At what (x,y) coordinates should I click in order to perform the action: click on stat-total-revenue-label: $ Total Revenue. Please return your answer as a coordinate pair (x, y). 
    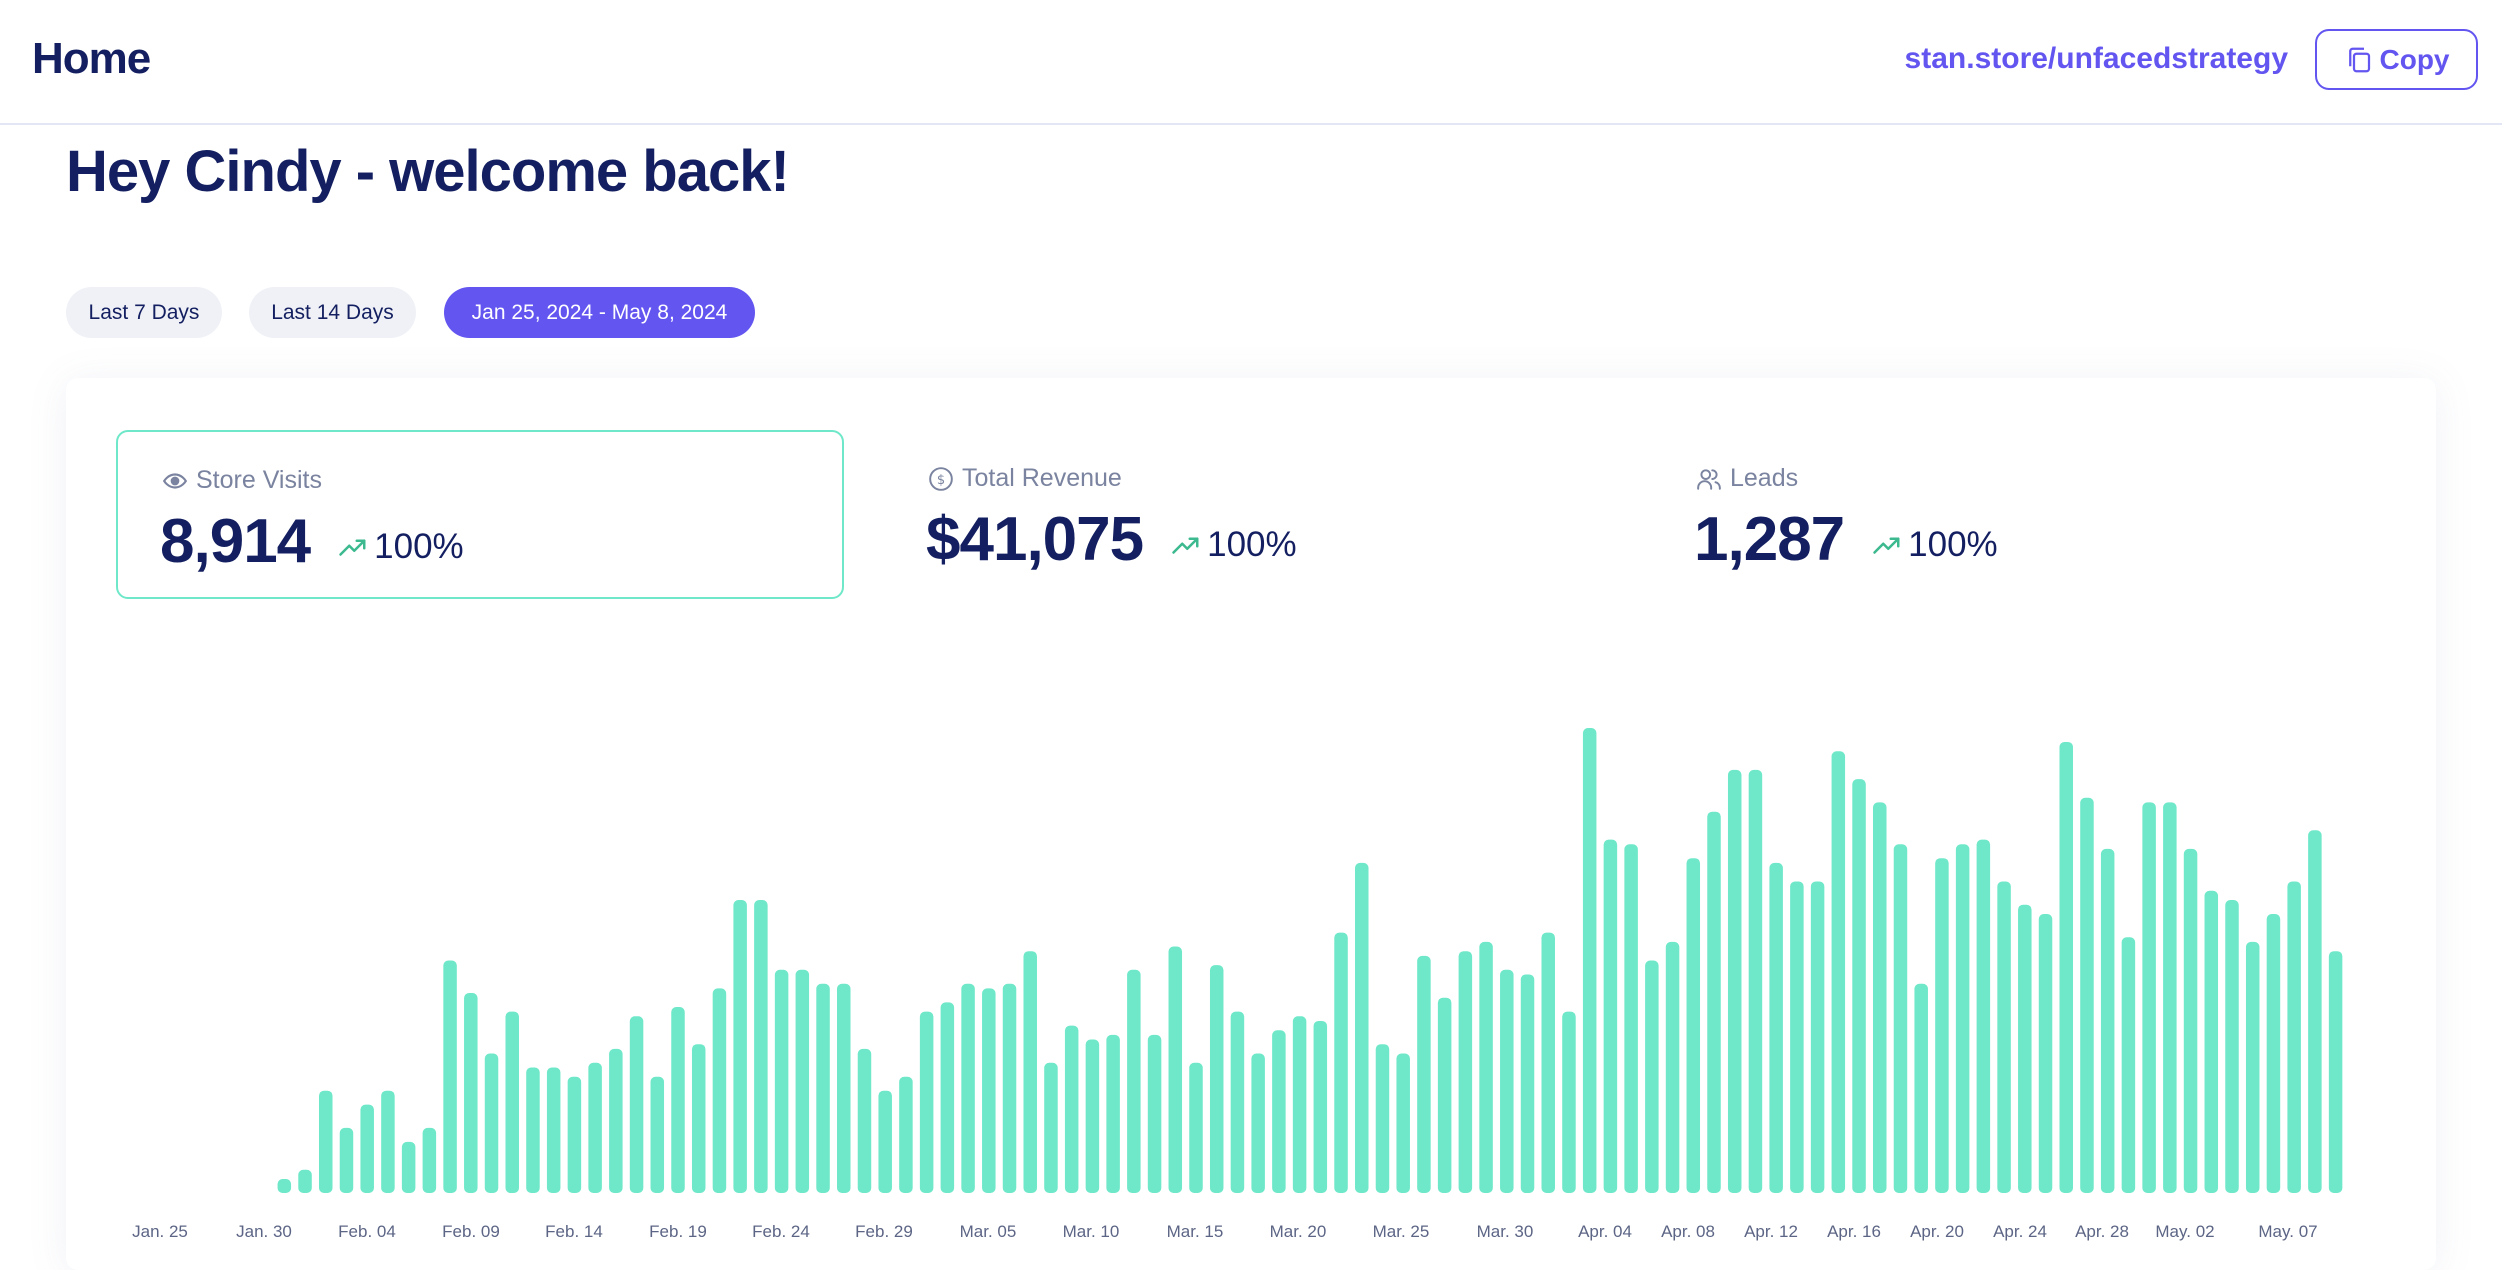
    Looking at the image, I should click on (1025, 478).